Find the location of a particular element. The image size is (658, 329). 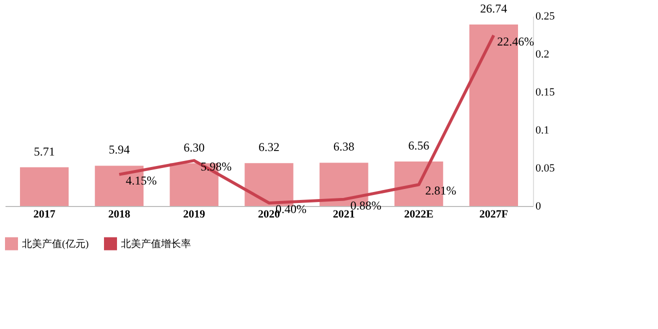

x-tick-label: 2022E is located at coordinates (419, 214).